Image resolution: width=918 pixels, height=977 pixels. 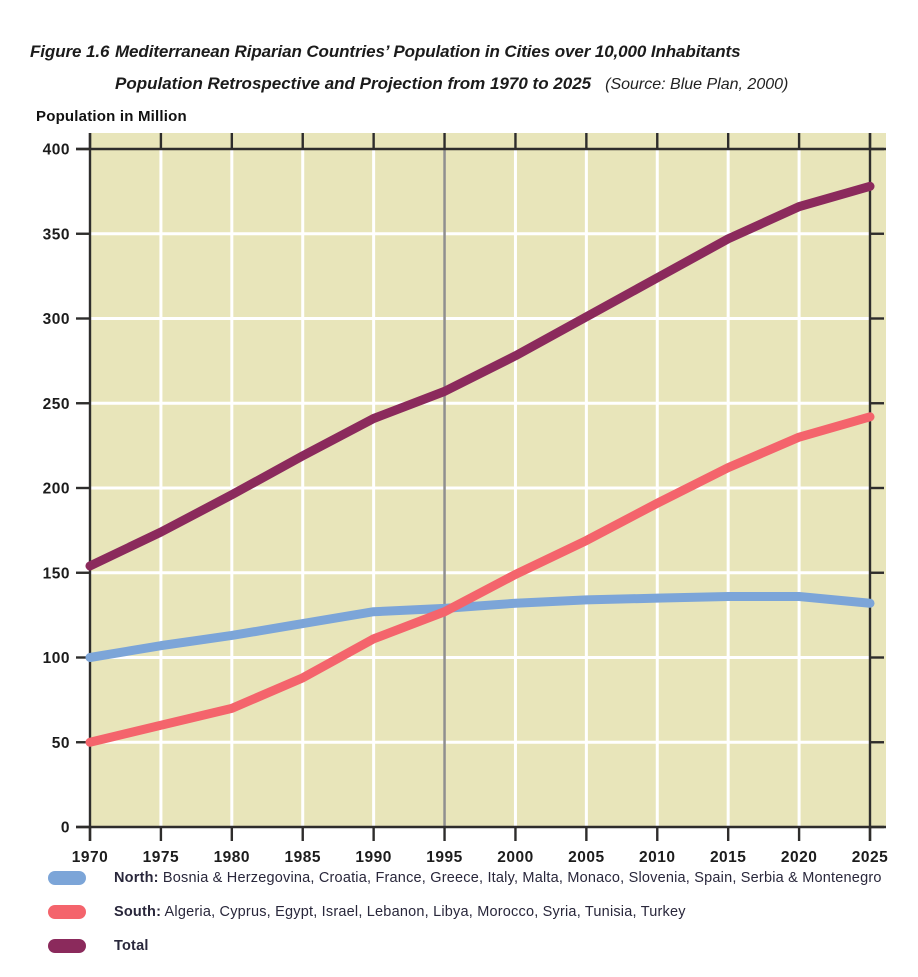 I want to click on x-tick-label: 1990, so click(x=373, y=857).